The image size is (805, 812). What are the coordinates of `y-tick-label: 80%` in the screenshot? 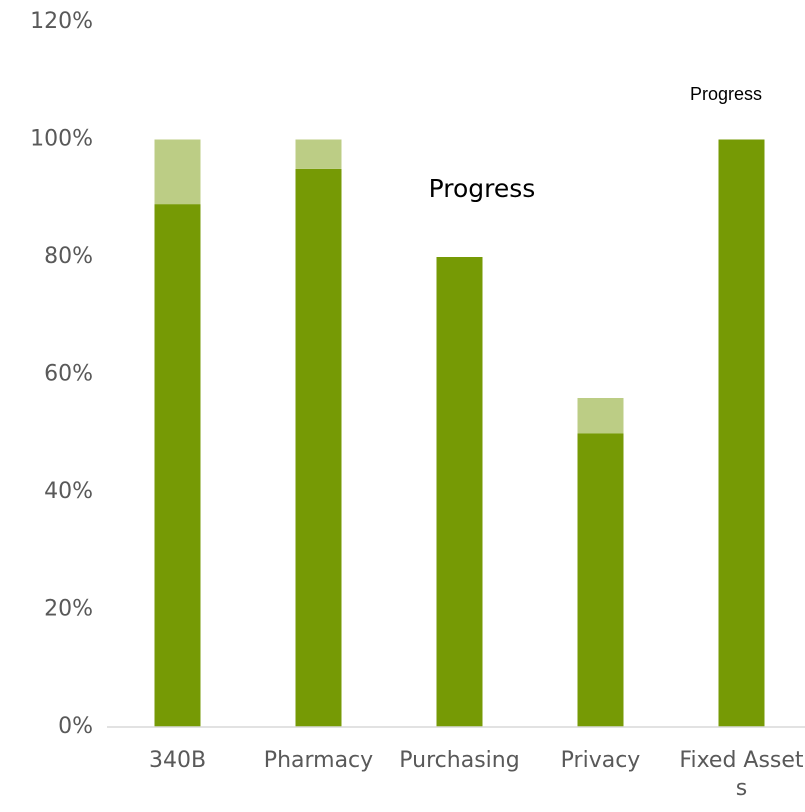 It's located at (68, 256).